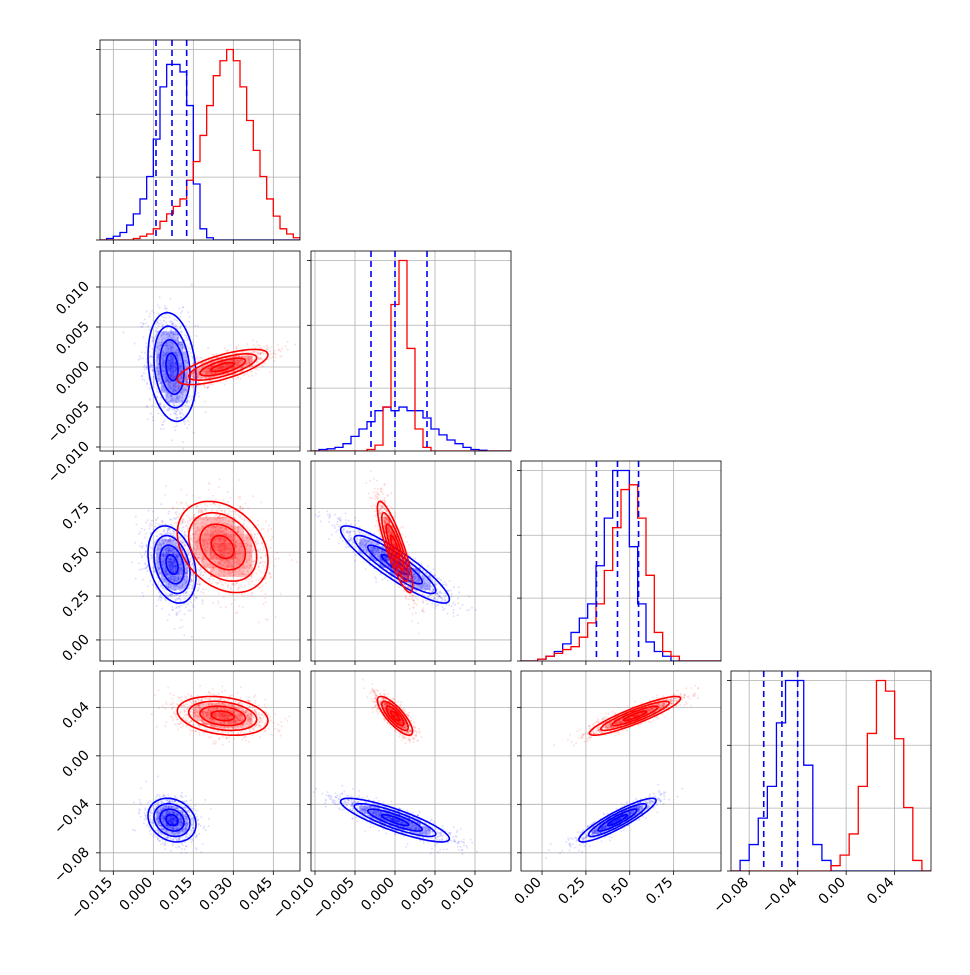 Image resolution: width=970 pixels, height=975 pixels. What do you see at coordinates (69, 463) in the screenshot?
I see `y-tick-label: −0.010` at bounding box center [69, 463].